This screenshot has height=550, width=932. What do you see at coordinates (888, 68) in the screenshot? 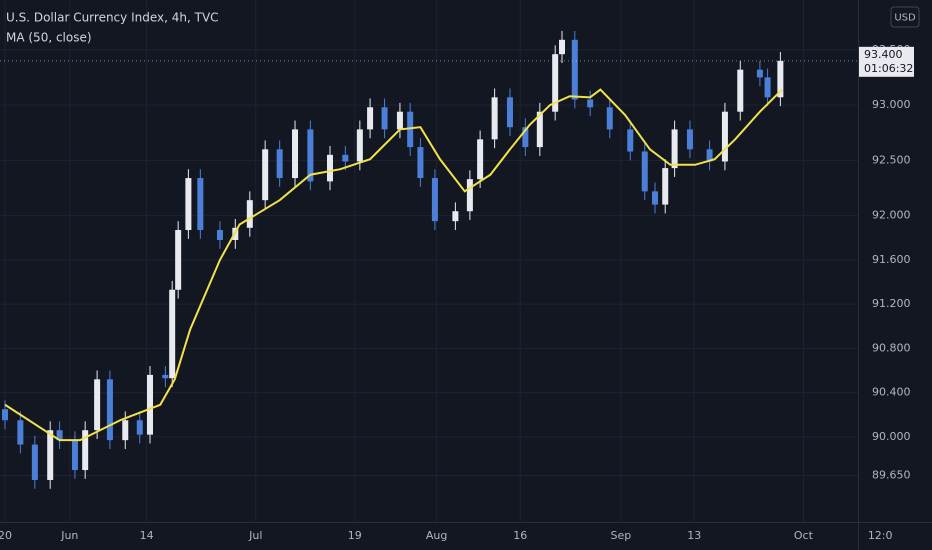
I see `countdown-label: 01:06:32` at bounding box center [888, 68].